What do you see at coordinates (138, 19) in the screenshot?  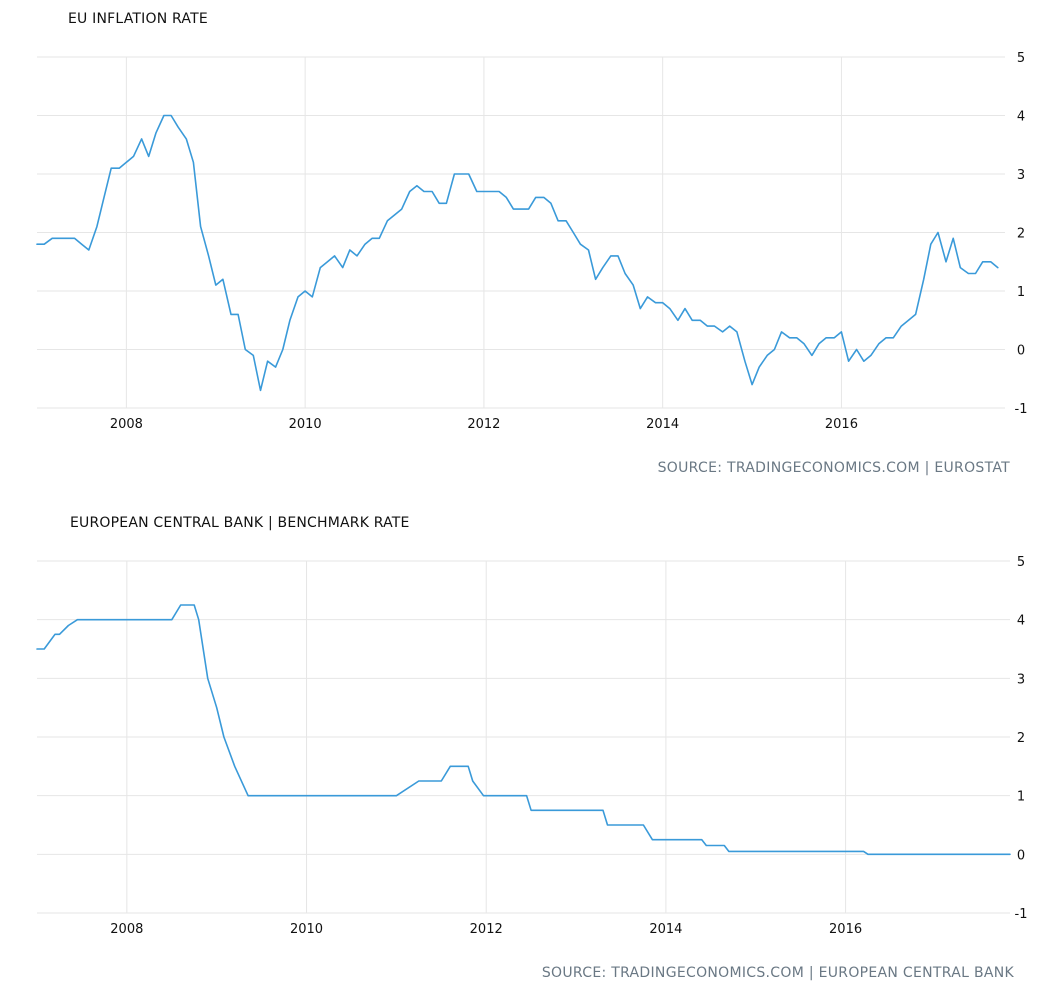 I see `inflation-chart-title: EU INFLATION RATE` at bounding box center [138, 19].